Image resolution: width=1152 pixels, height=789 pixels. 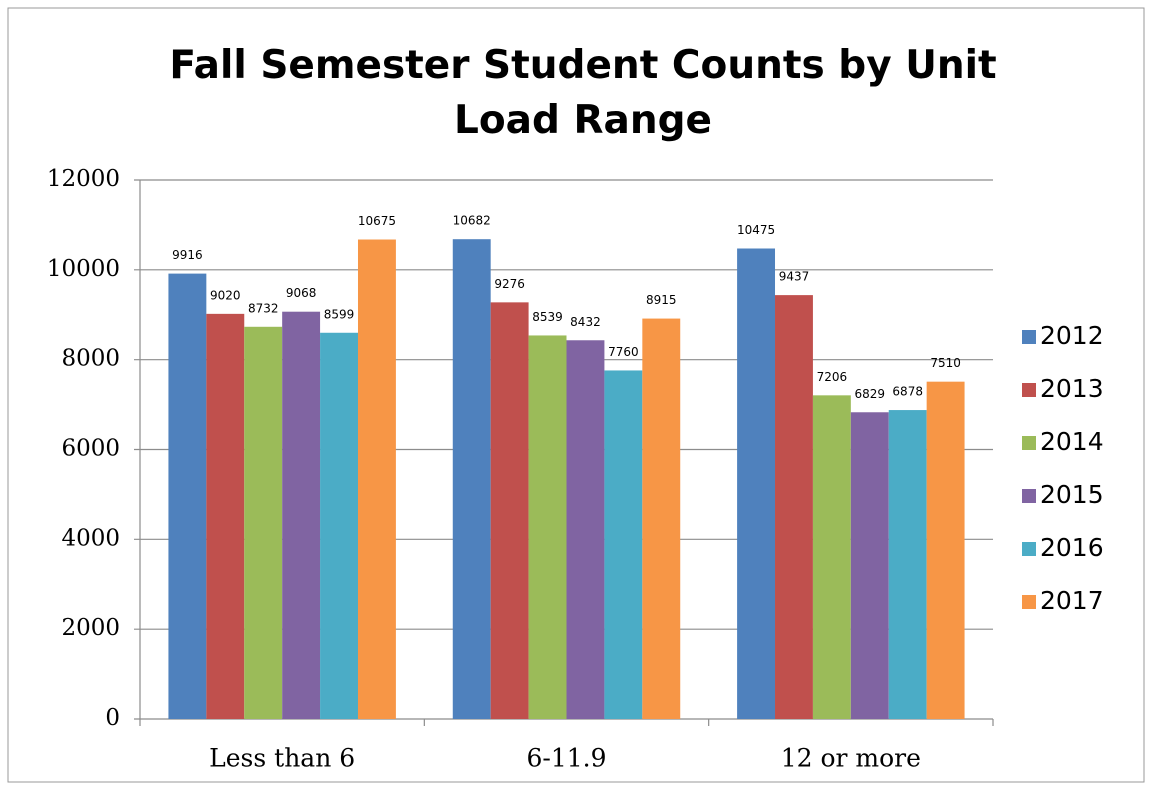 What do you see at coordinates (870, 394) in the screenshot?
I see `data-label: 6829` at bounding box center [870, 394].